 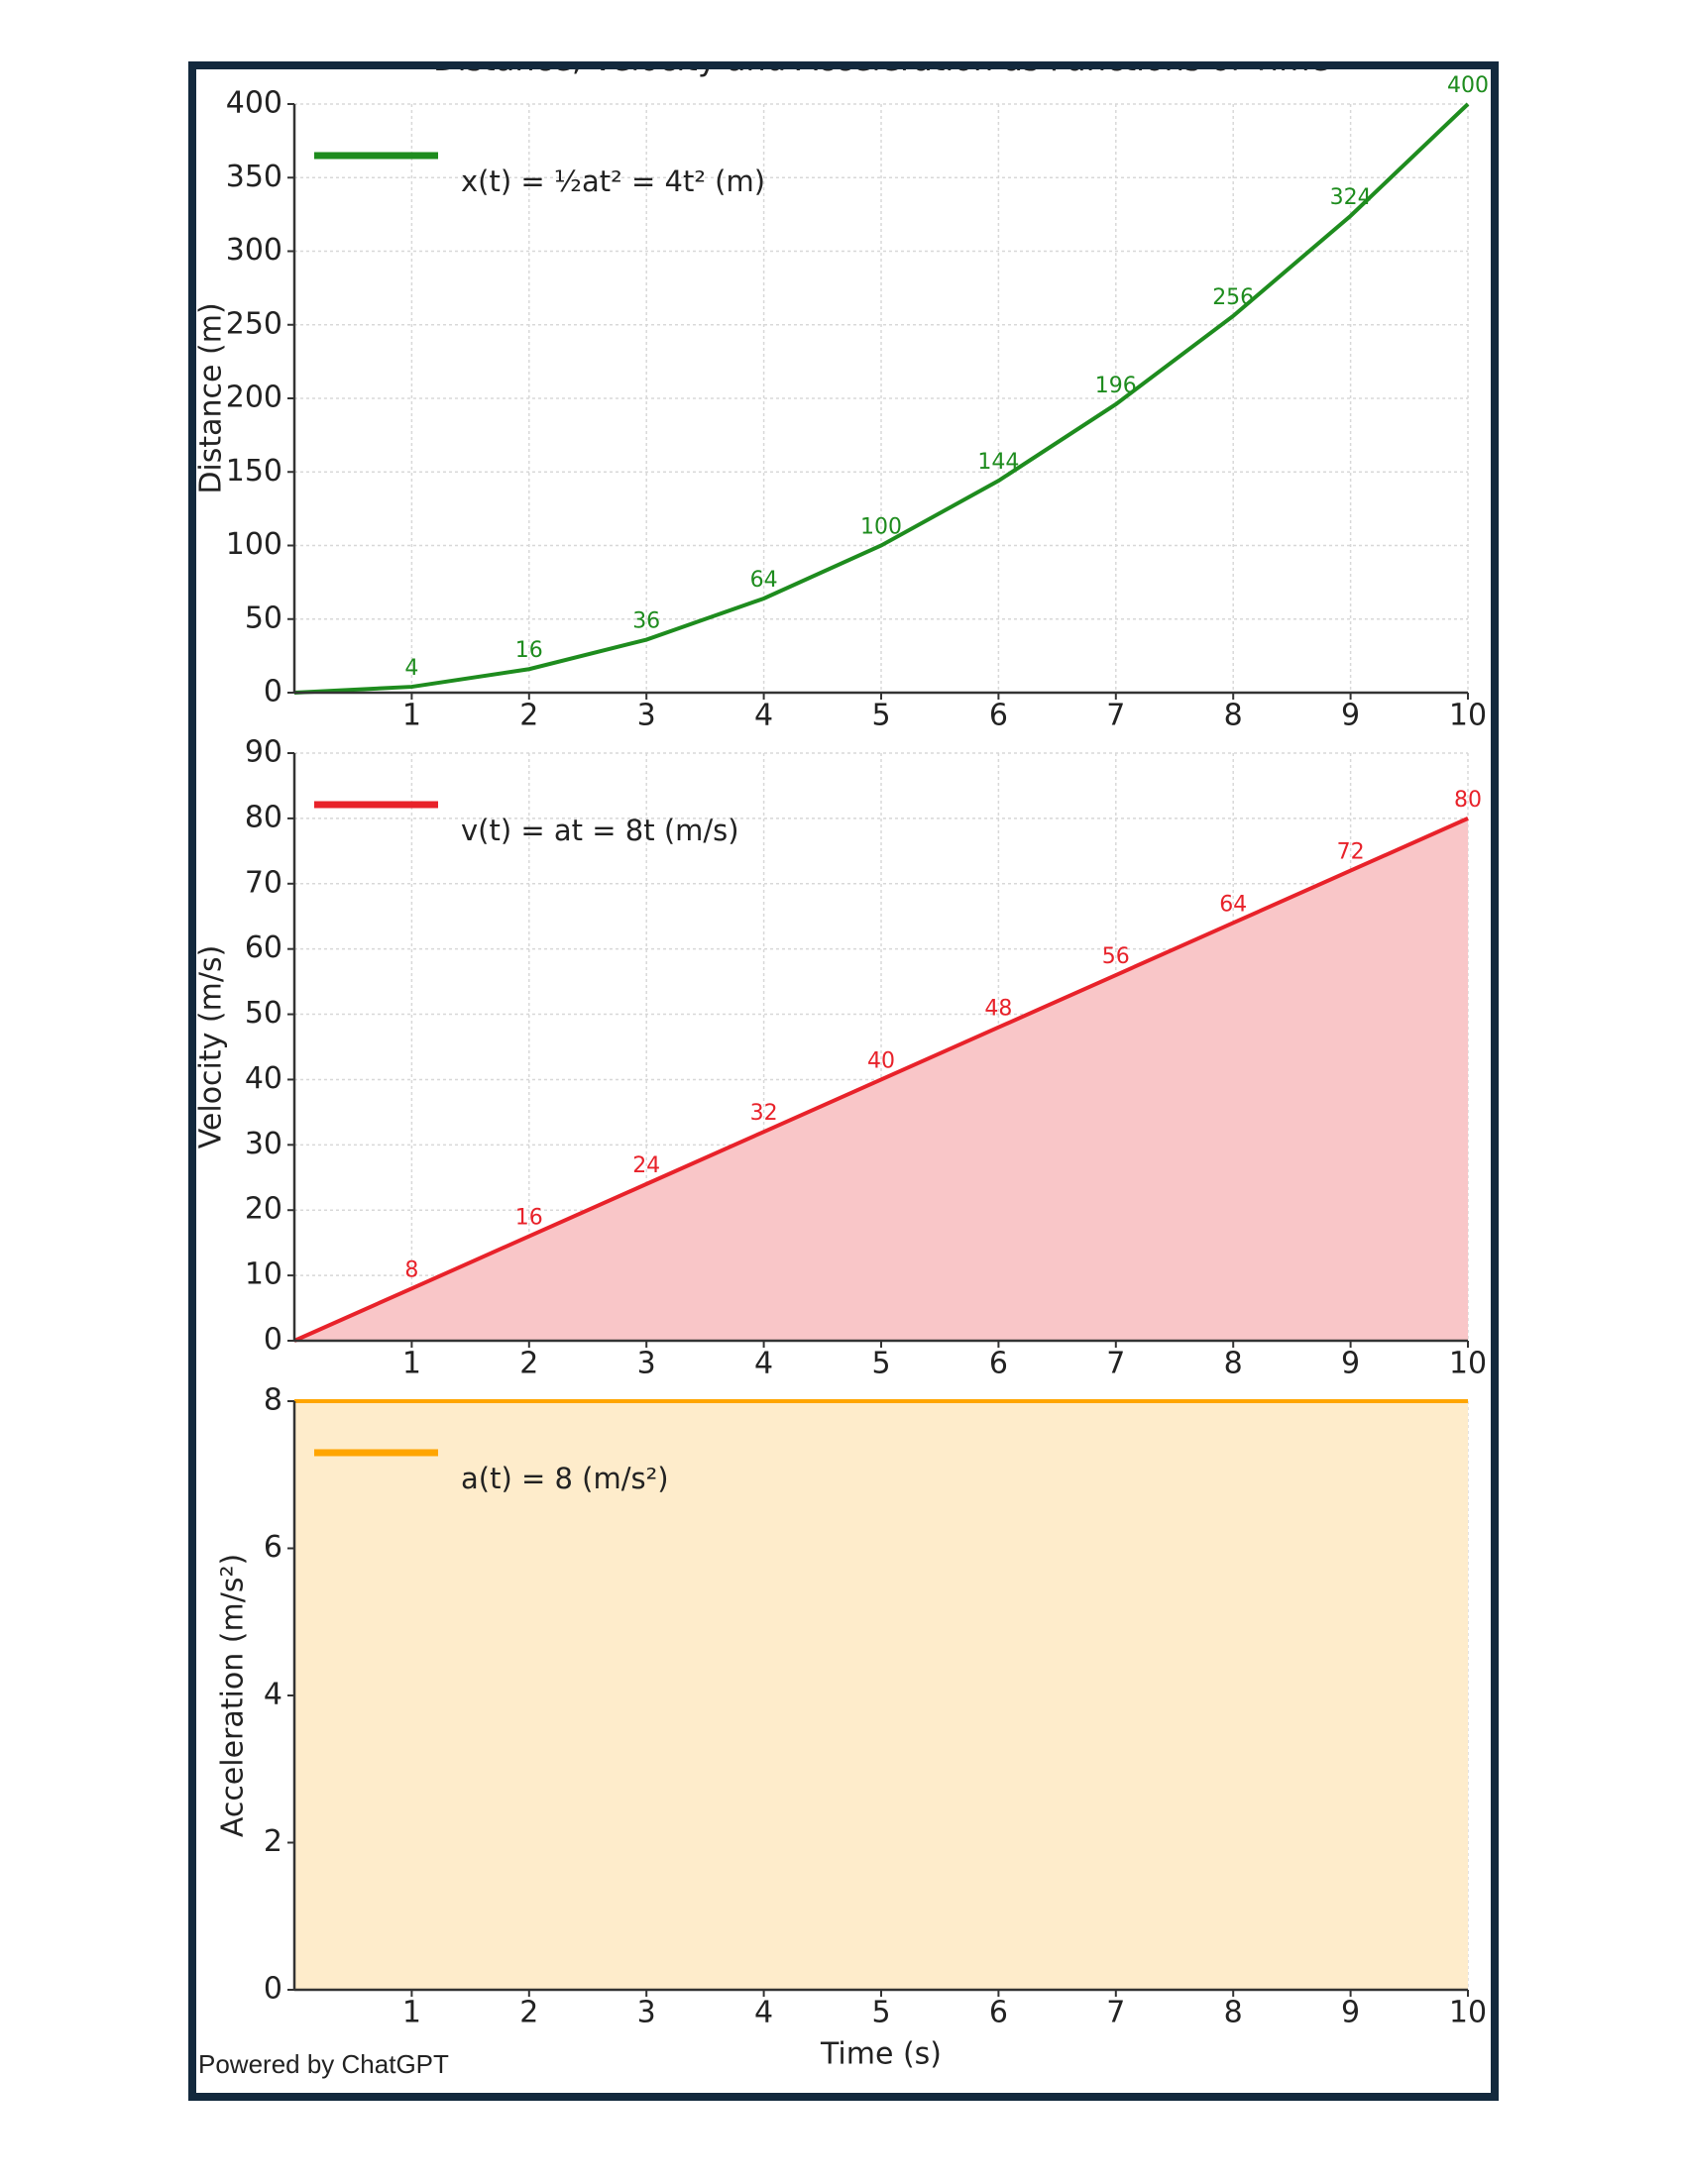 I want to click on data-label: 32, so click(x=764, y=1113).